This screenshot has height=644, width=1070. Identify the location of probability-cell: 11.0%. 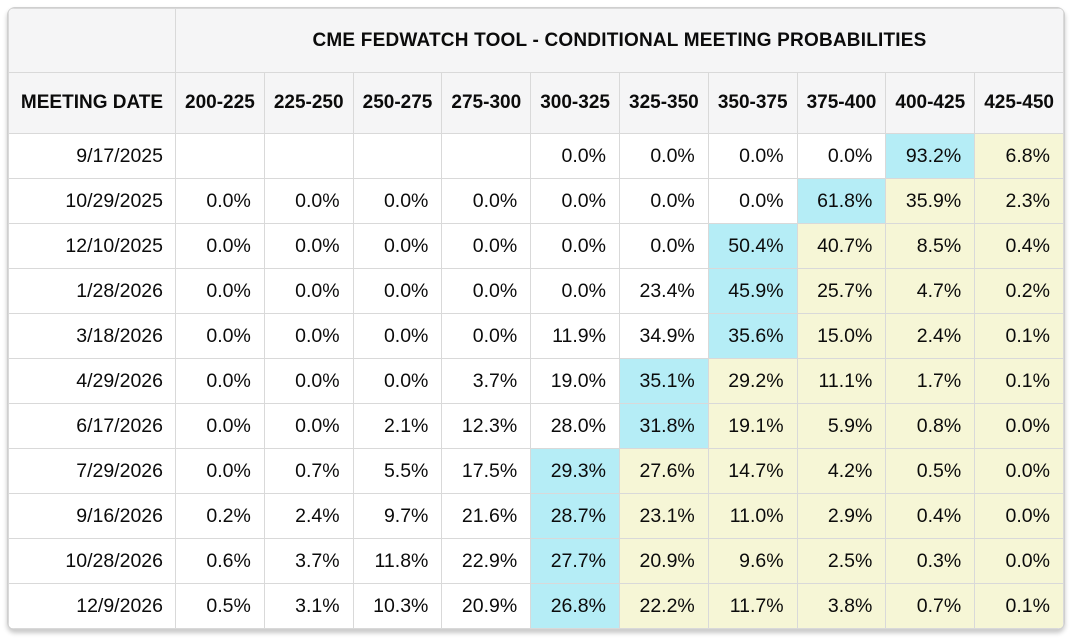
(752, 516).